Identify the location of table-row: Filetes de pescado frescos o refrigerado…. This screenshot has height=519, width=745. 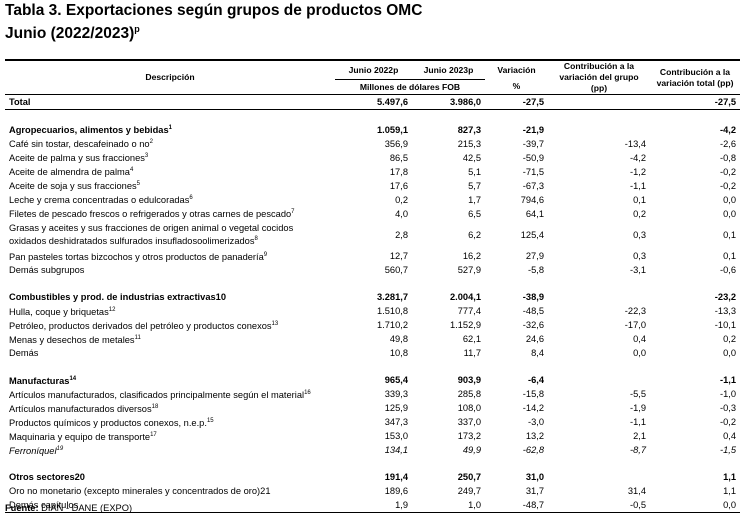
(372, 214).